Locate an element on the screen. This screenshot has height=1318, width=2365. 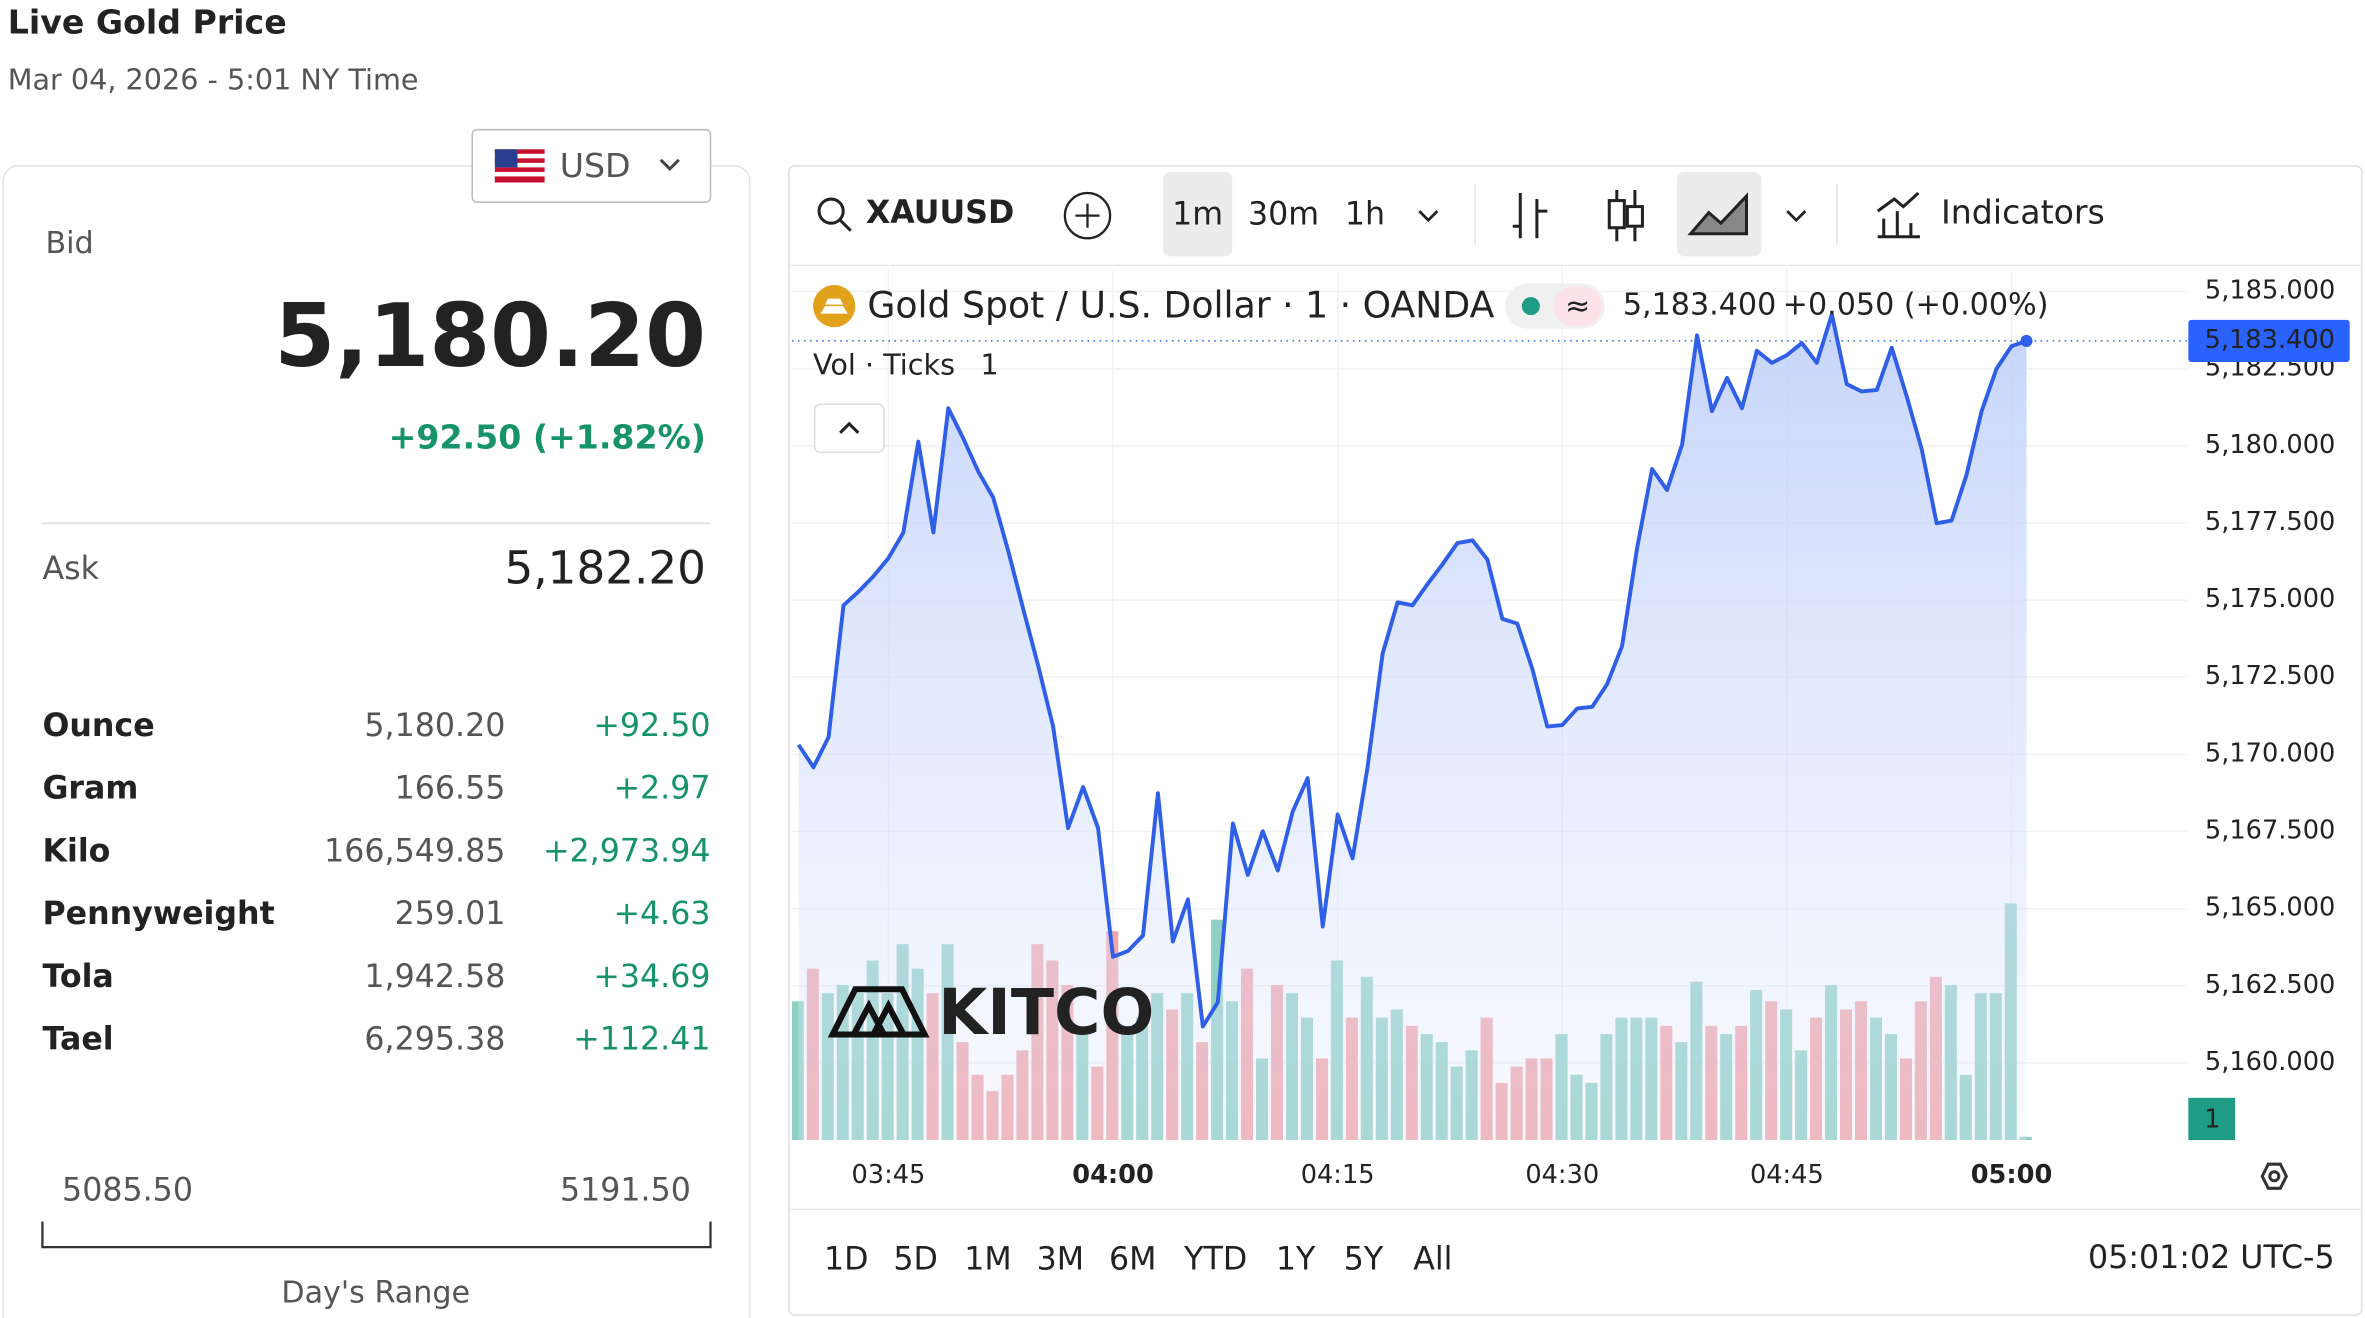
timestamp: Mar 04, 2026 - 5:01 NY Time is located at coordinates (213, 79).